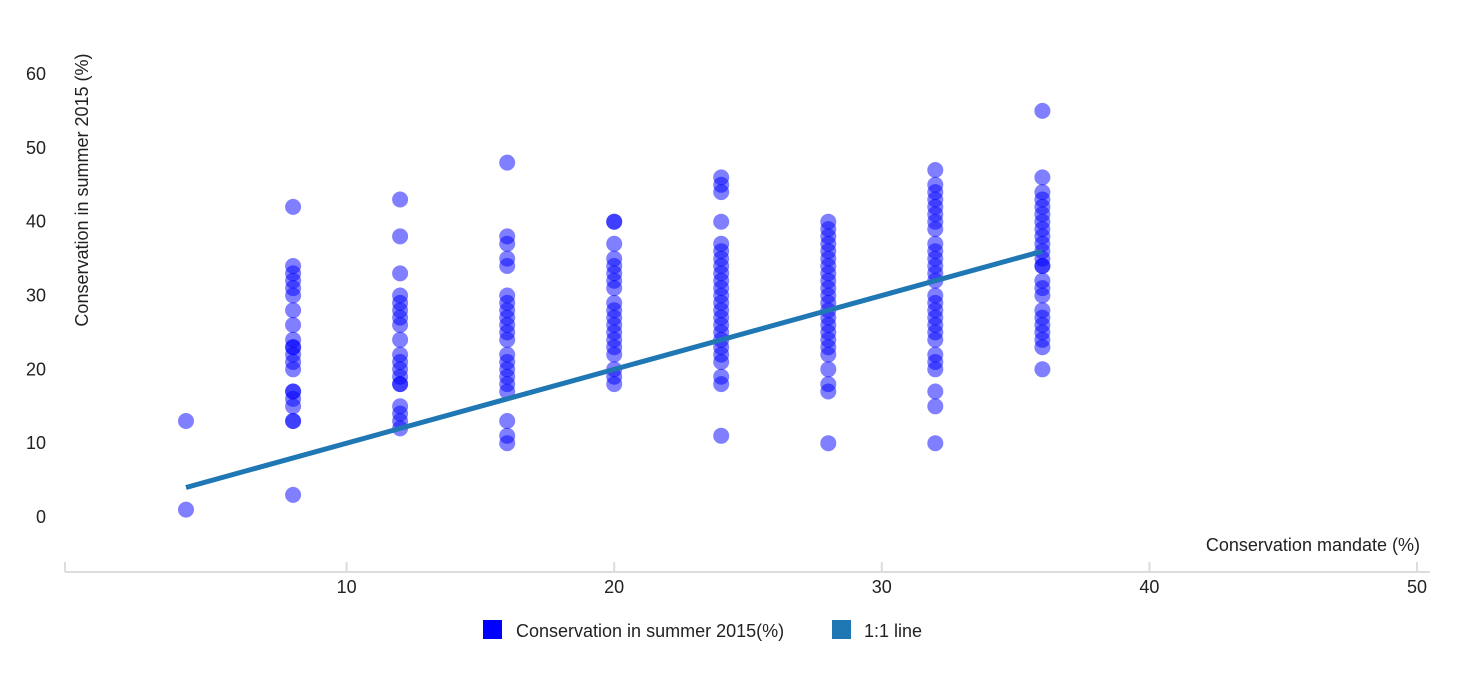  Describe the element at coordinates (347, 587) in the screenshot. I see `x-tick-label: 10` at that location.